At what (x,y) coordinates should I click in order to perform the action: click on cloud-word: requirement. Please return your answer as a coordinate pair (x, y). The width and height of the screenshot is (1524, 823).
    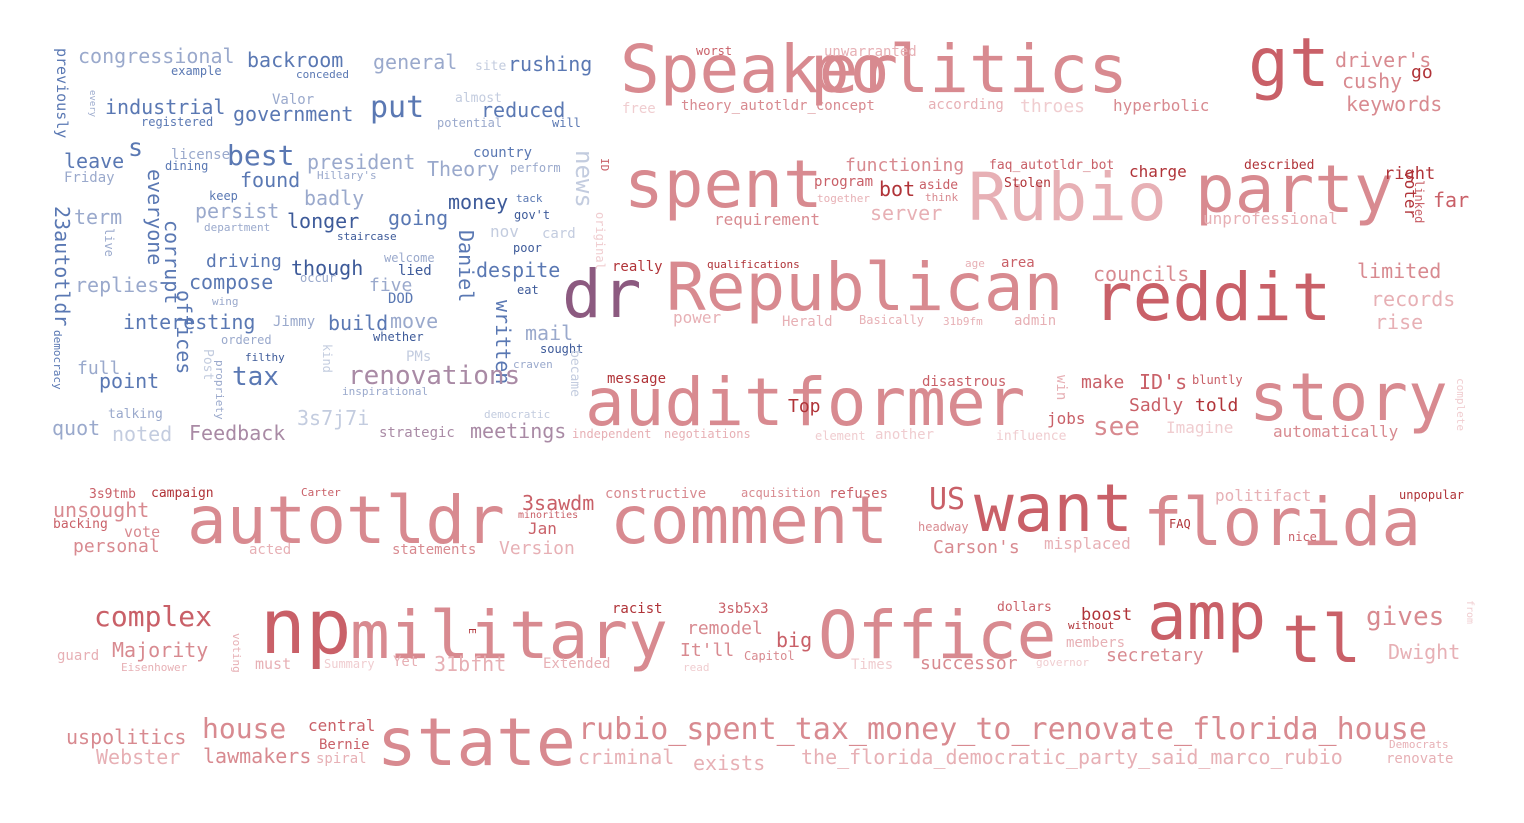
    Looking at the image, I should click on (767, 219).